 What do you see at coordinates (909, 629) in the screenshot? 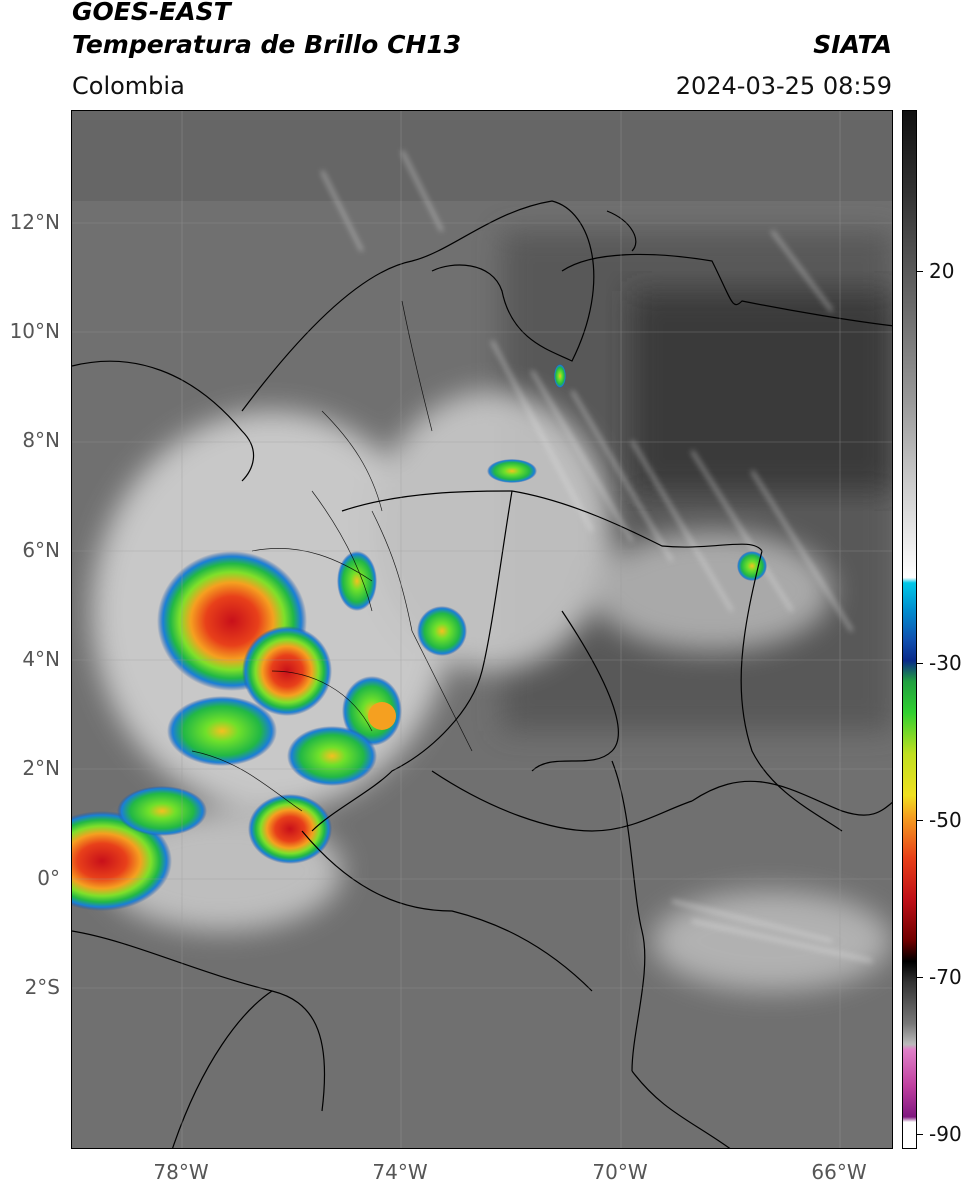
I see `colorbar` at bounding box center [909, 629].